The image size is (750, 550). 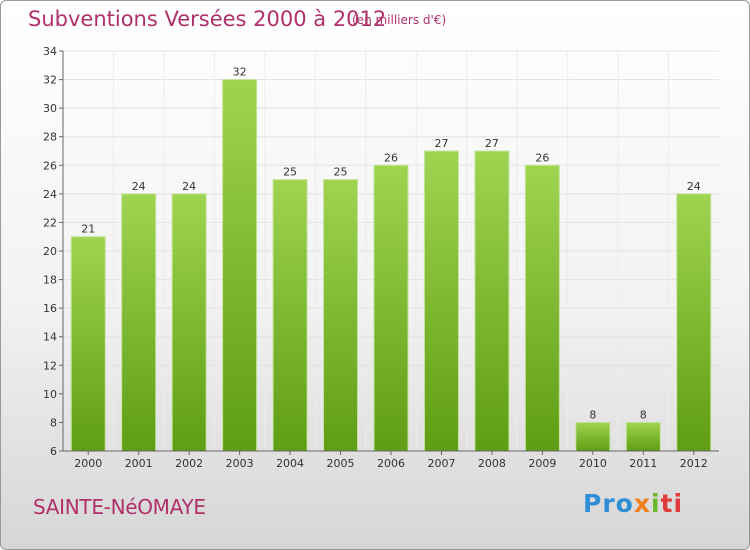 What do you see at coordinates (50, 80) in the screenshot?
I see `y-tick-label: 32` at bounding box center [50, 80].